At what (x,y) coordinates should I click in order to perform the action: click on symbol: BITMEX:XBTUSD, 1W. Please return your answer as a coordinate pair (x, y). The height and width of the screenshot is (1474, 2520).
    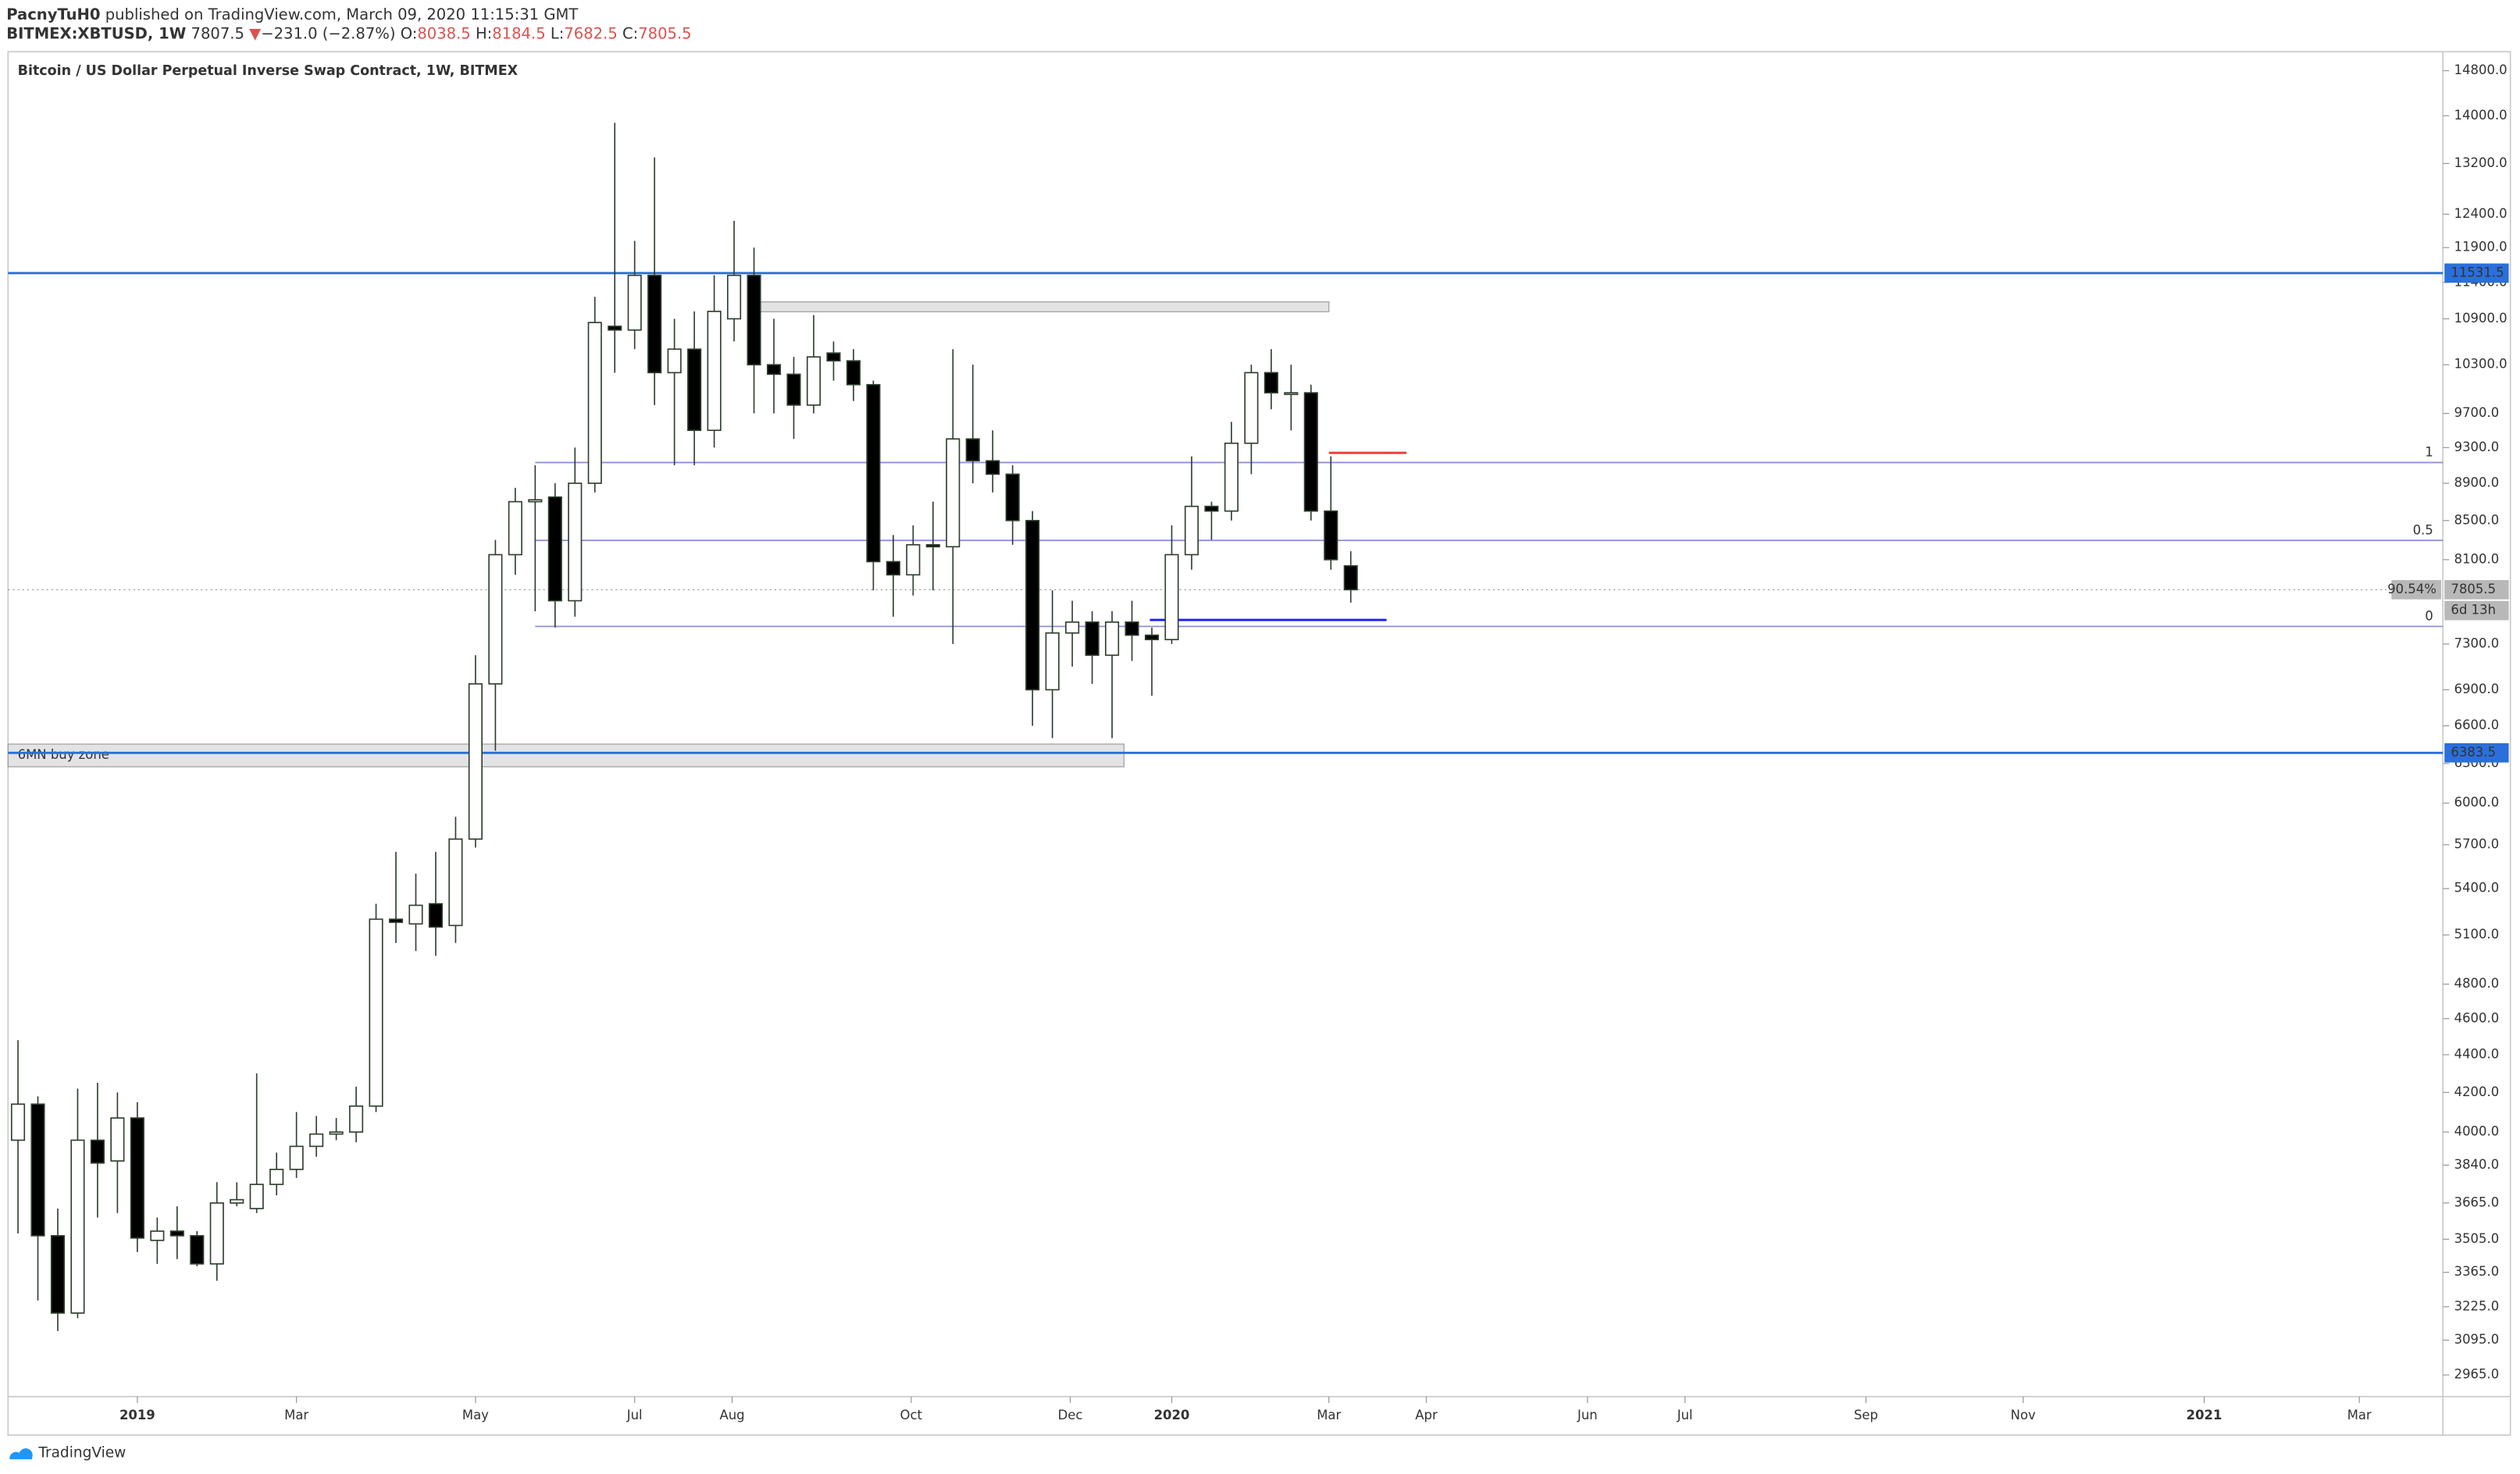
    Looking at the image, I should click on (96, 33).